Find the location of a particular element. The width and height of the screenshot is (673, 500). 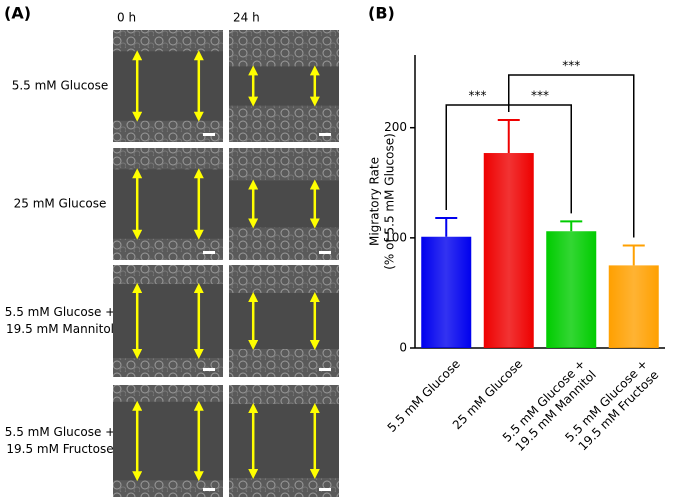

y-tick-label: 100 is located at coordinates (395, 237).